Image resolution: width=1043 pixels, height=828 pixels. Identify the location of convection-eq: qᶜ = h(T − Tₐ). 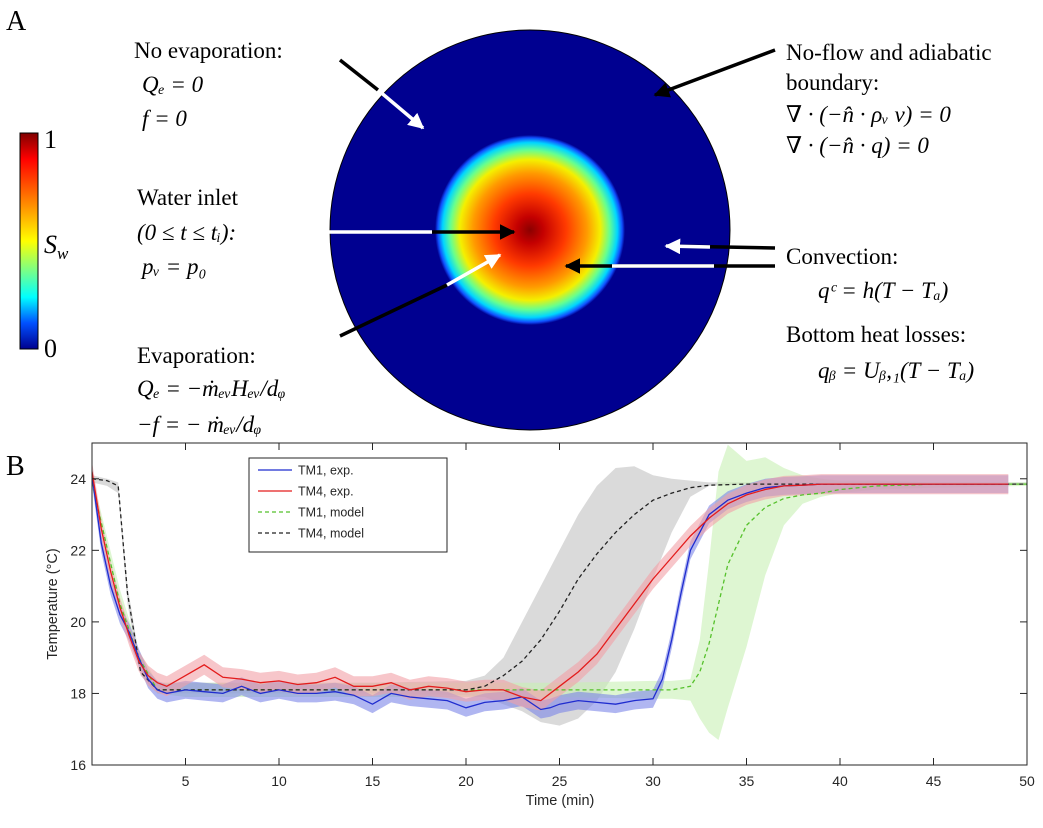
(883, 290).